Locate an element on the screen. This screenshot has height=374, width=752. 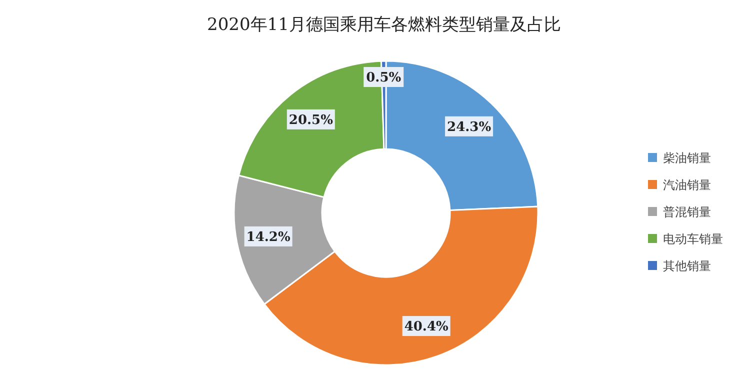
legend-label: 其他销量 is located at coordinates (687, 266).